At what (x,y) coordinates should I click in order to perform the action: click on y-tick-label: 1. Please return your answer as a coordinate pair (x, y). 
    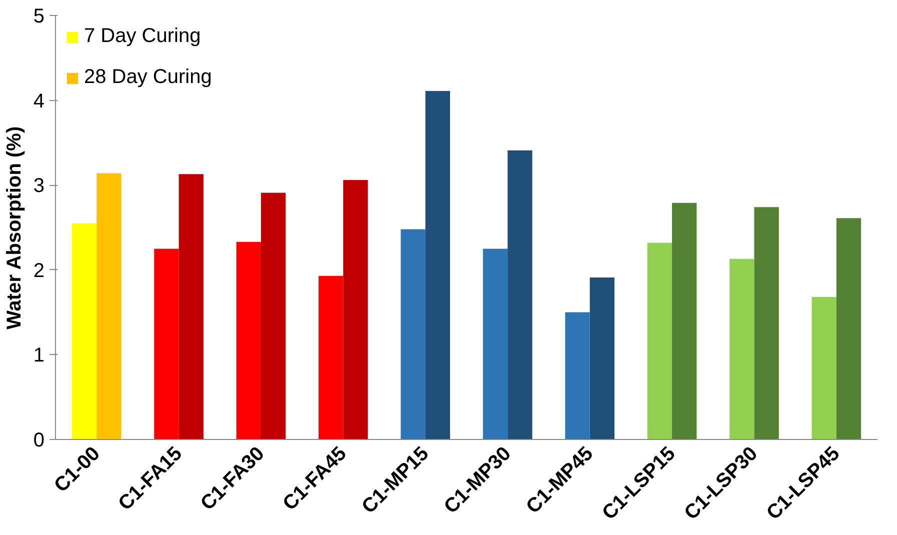
    Looking at the image, I should click on (38, 355).